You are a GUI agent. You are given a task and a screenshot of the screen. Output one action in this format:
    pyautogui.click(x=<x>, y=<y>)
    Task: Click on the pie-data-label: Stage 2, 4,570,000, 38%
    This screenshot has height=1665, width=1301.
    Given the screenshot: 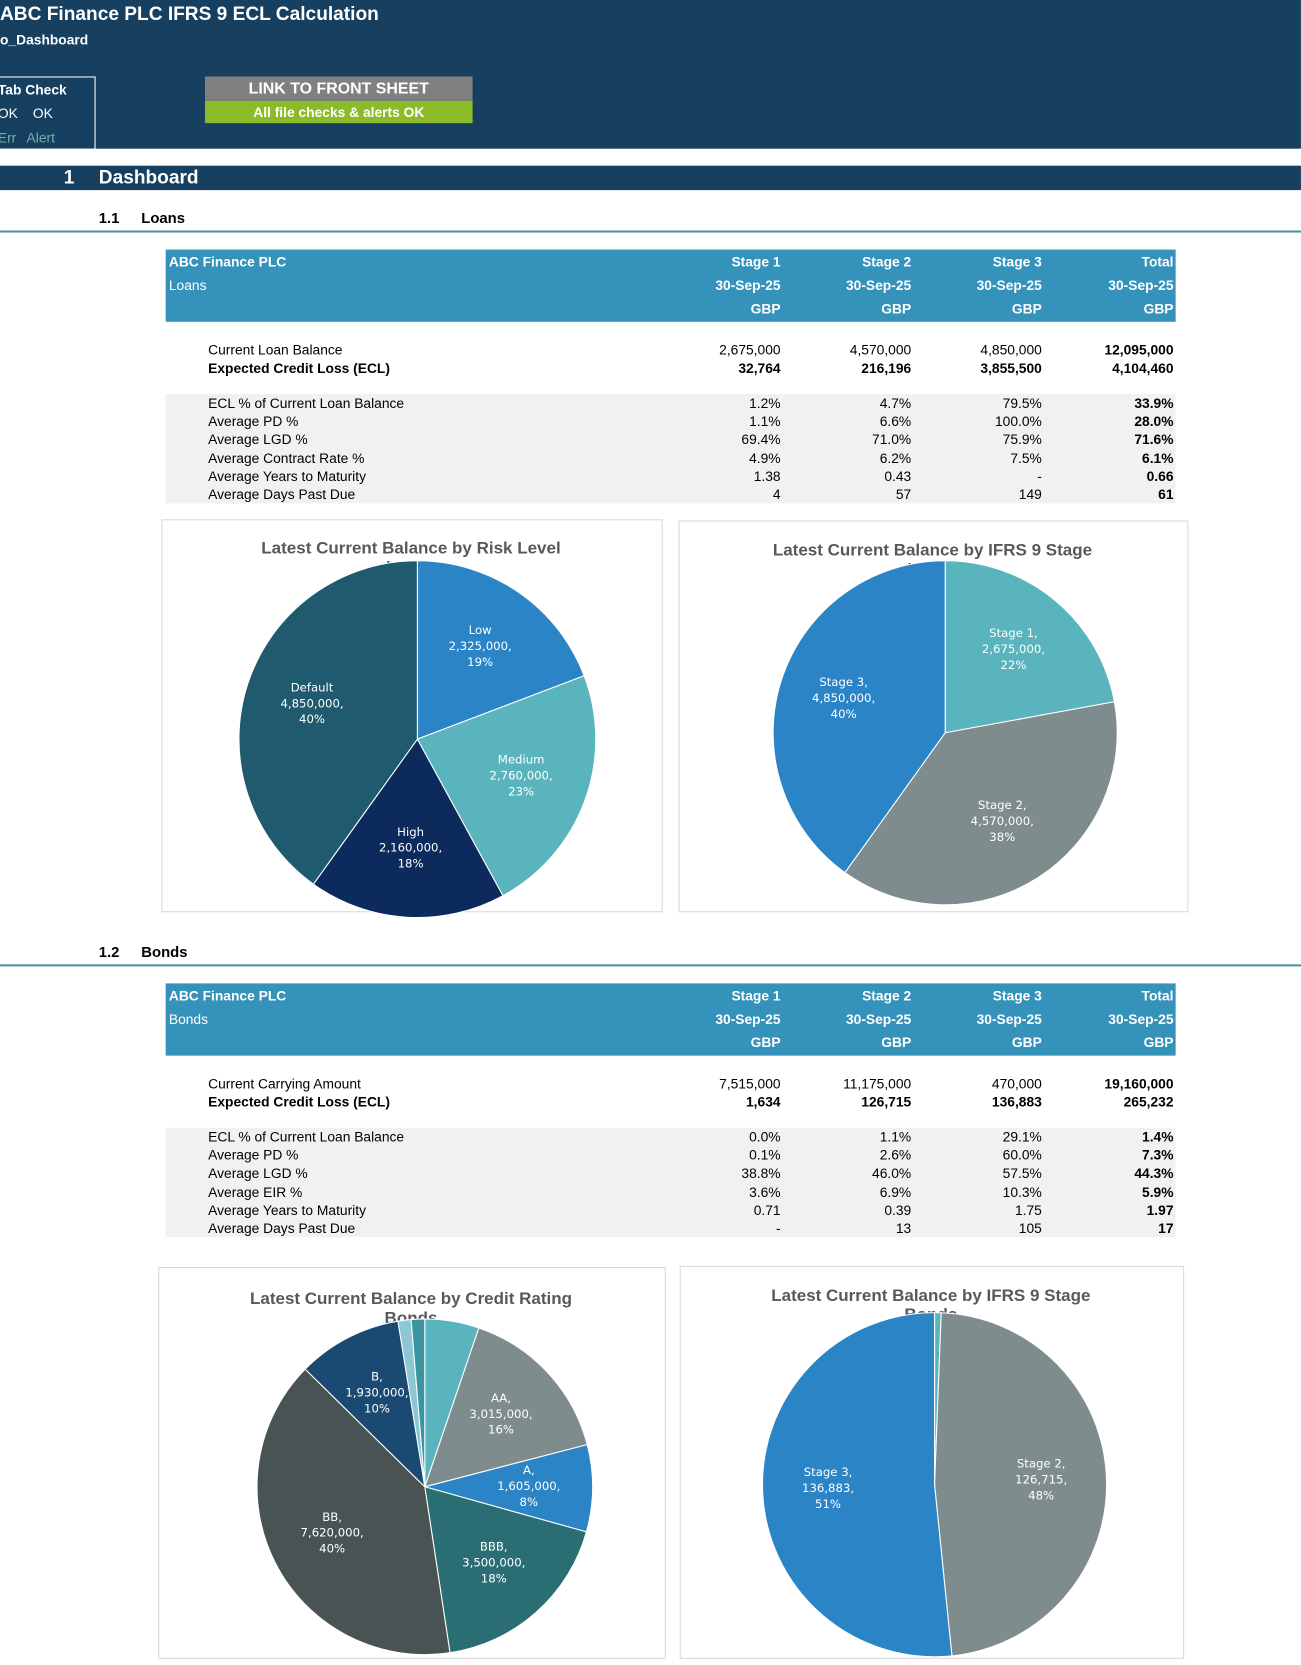 What is the action you would take?
    pyautogui.click(x=1002, y=821)
    